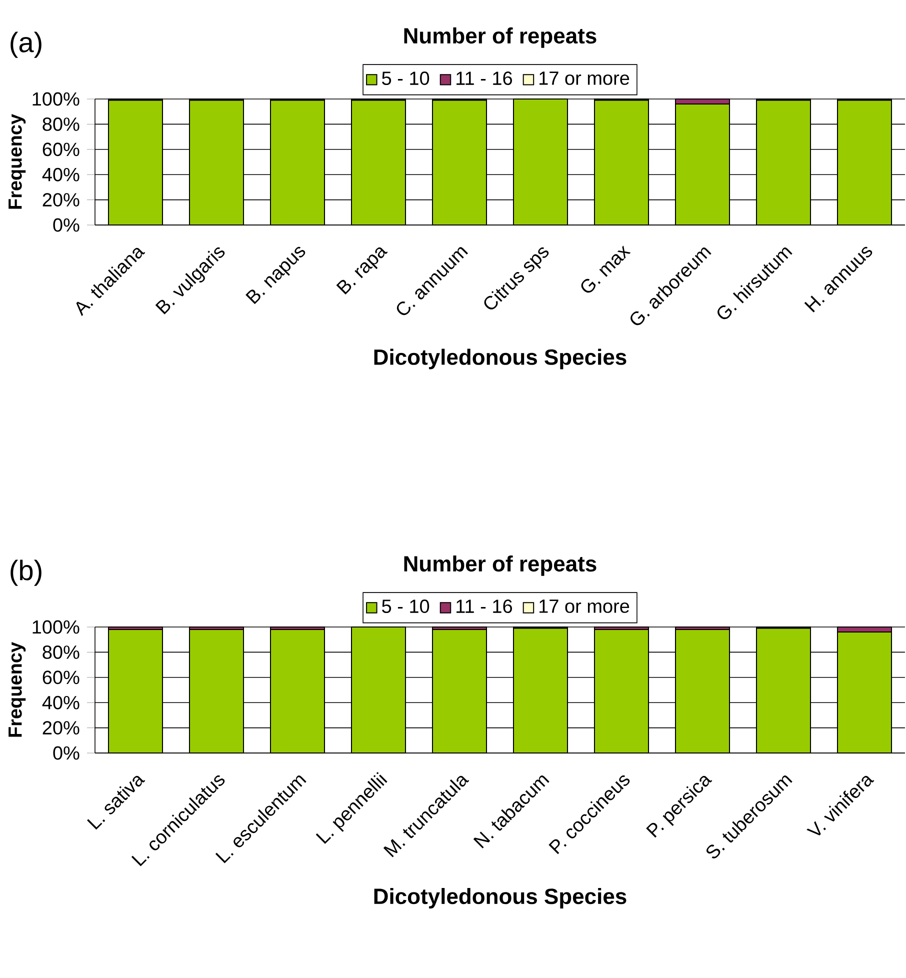  I want to click on text: (b), so click(26, 573).